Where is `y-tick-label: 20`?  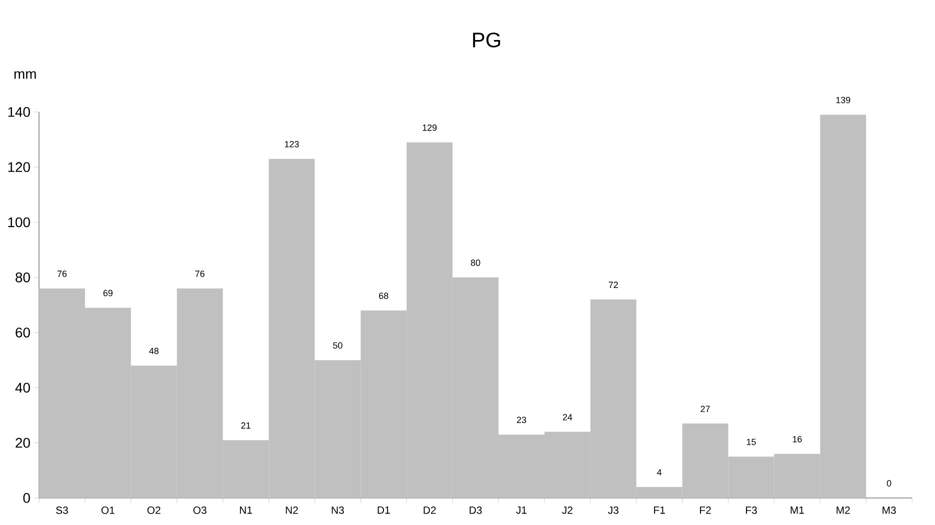 y-tick-label: 20 is located at coordinates (23, 443).